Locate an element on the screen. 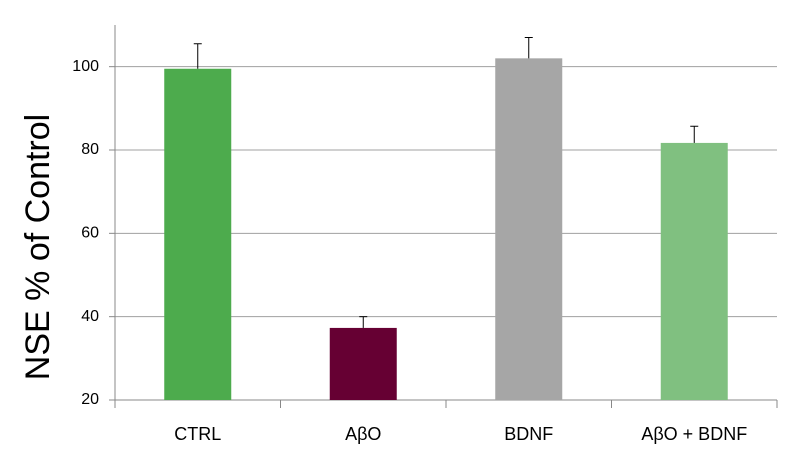  y-tick-label: 80 is located at coordinates (90, 149).